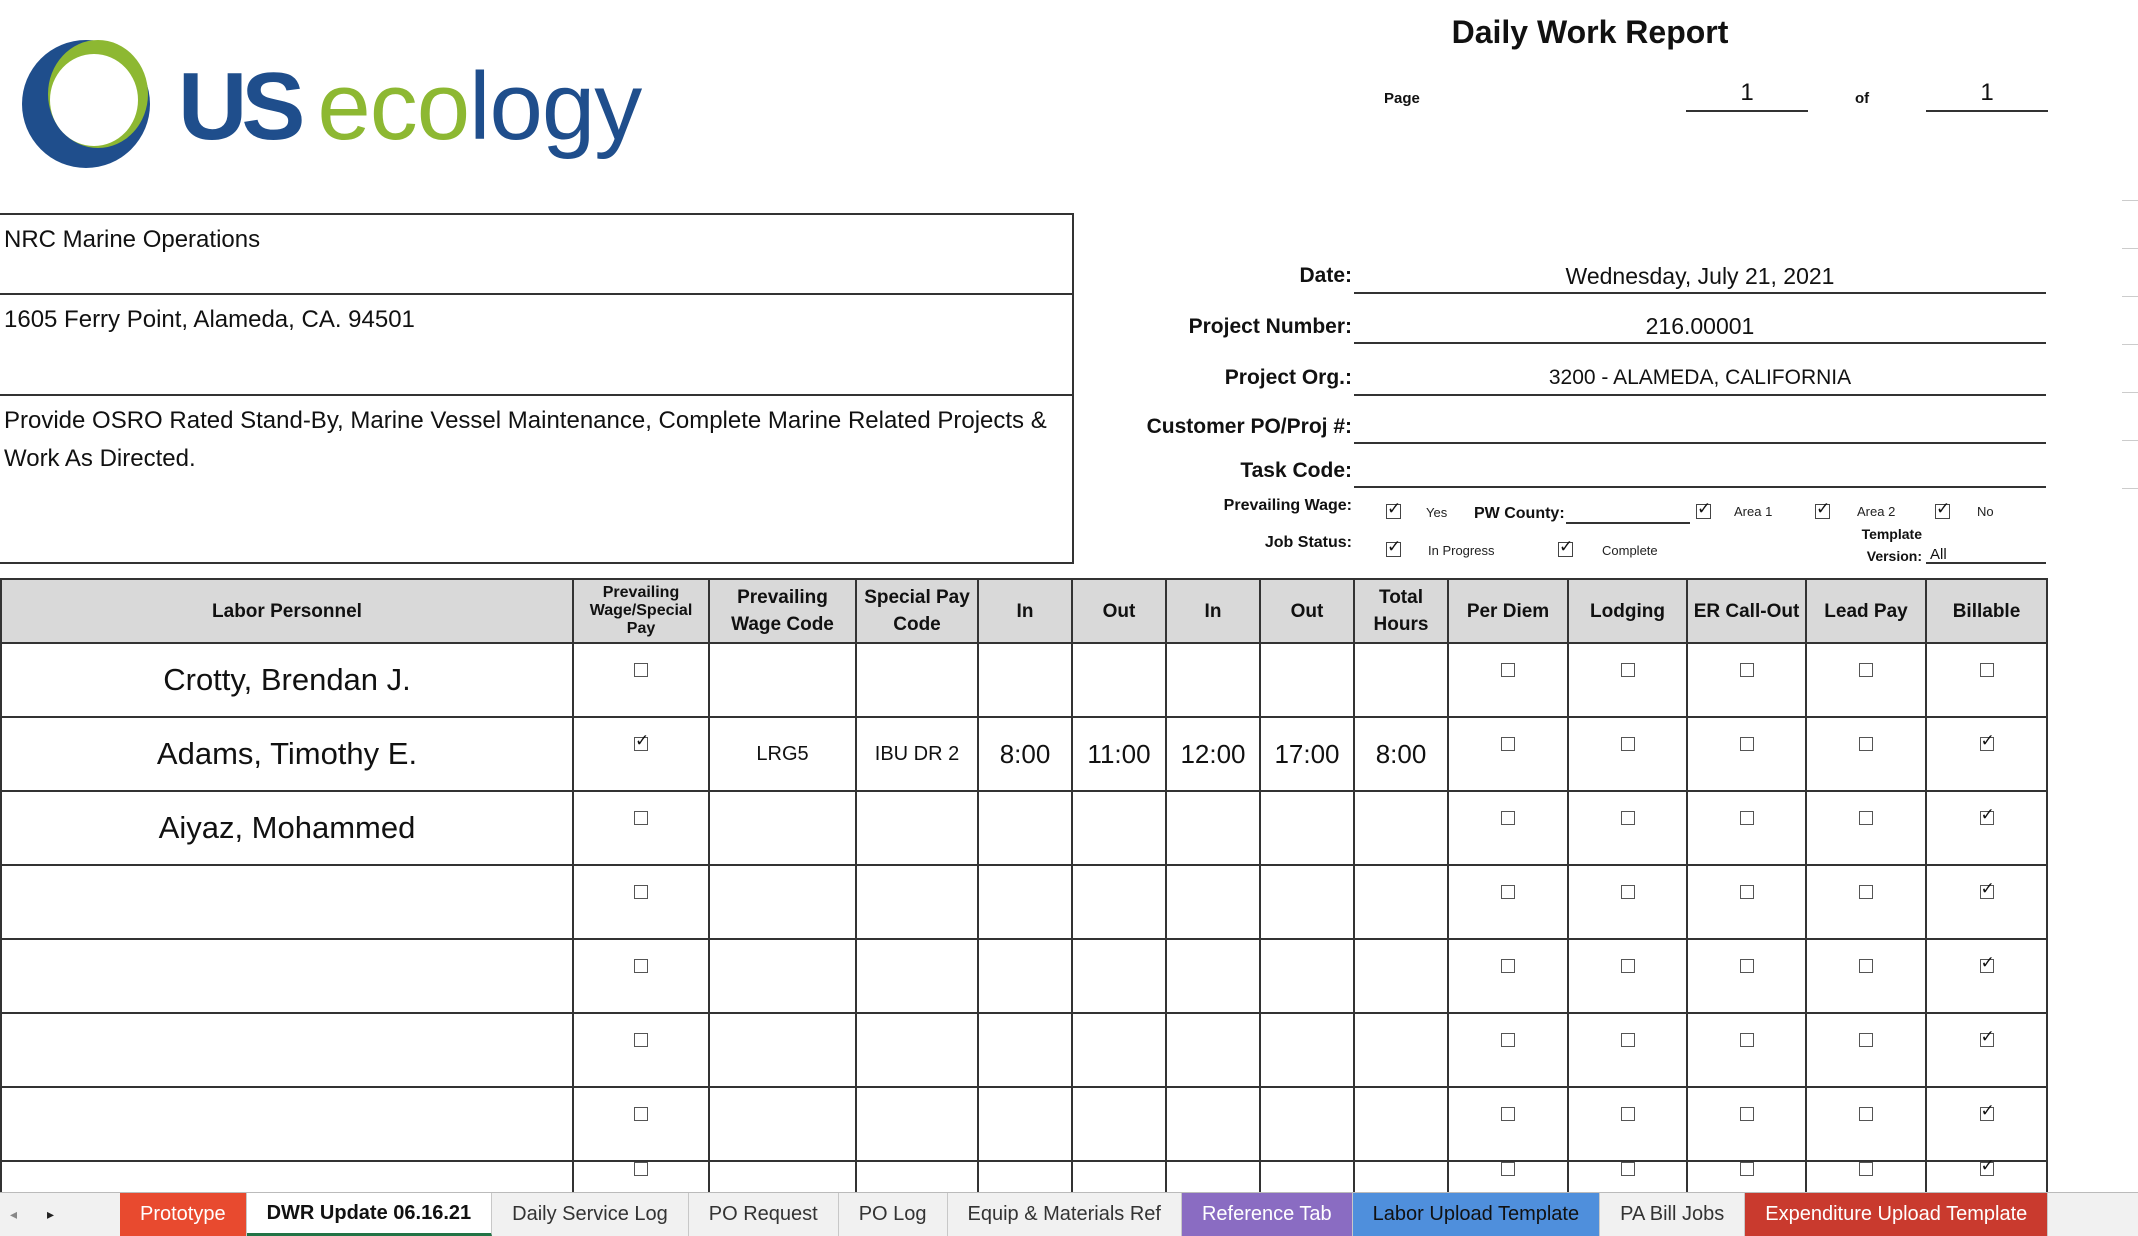 This screenshot has width=2138, height=1236. Describe the element at coordinates (1822, 509) in the screenshot. I see `area2-checkbox` at that location.